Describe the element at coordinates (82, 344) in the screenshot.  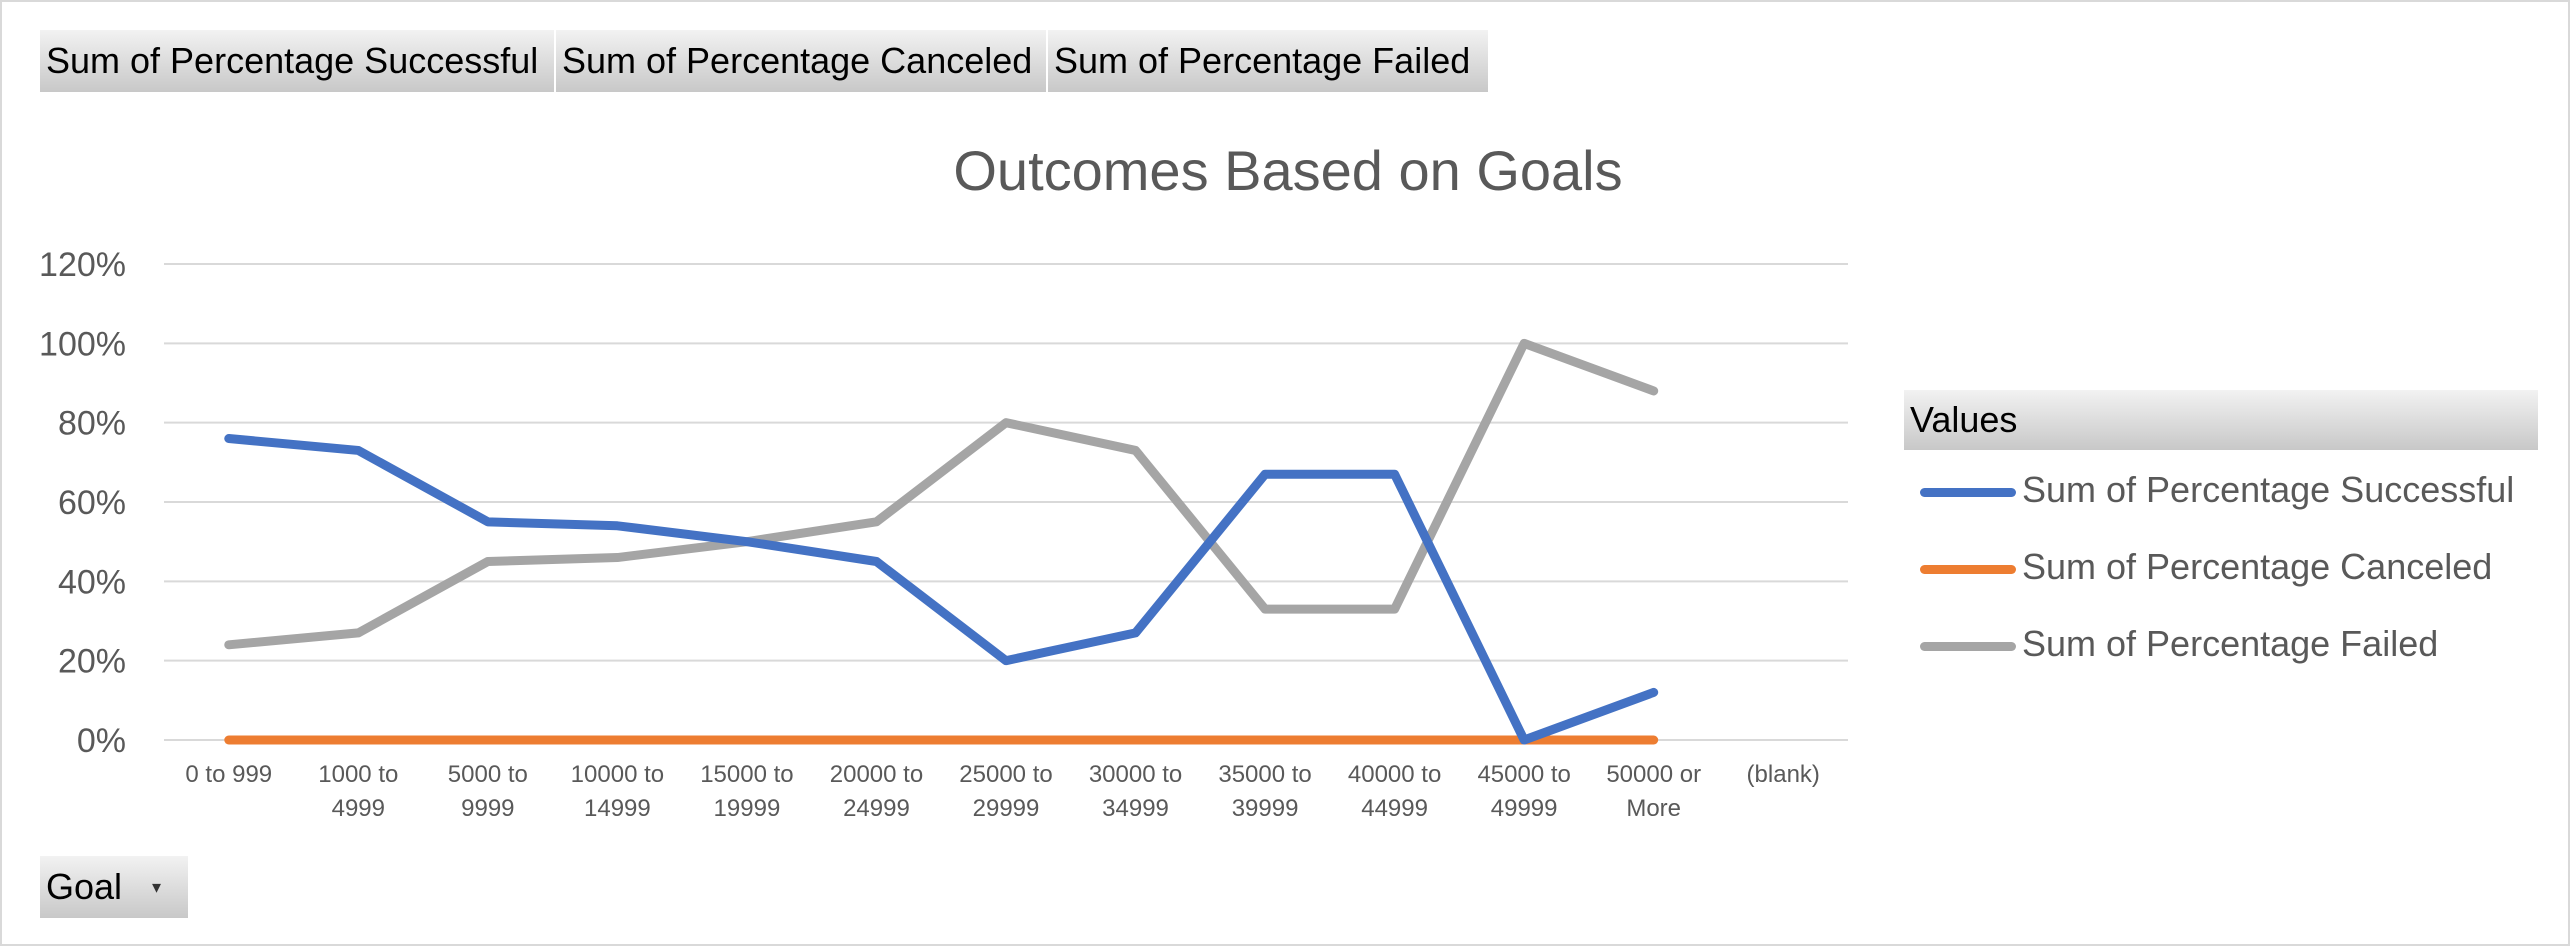
I see `y-tick-label: 100%` at that location.